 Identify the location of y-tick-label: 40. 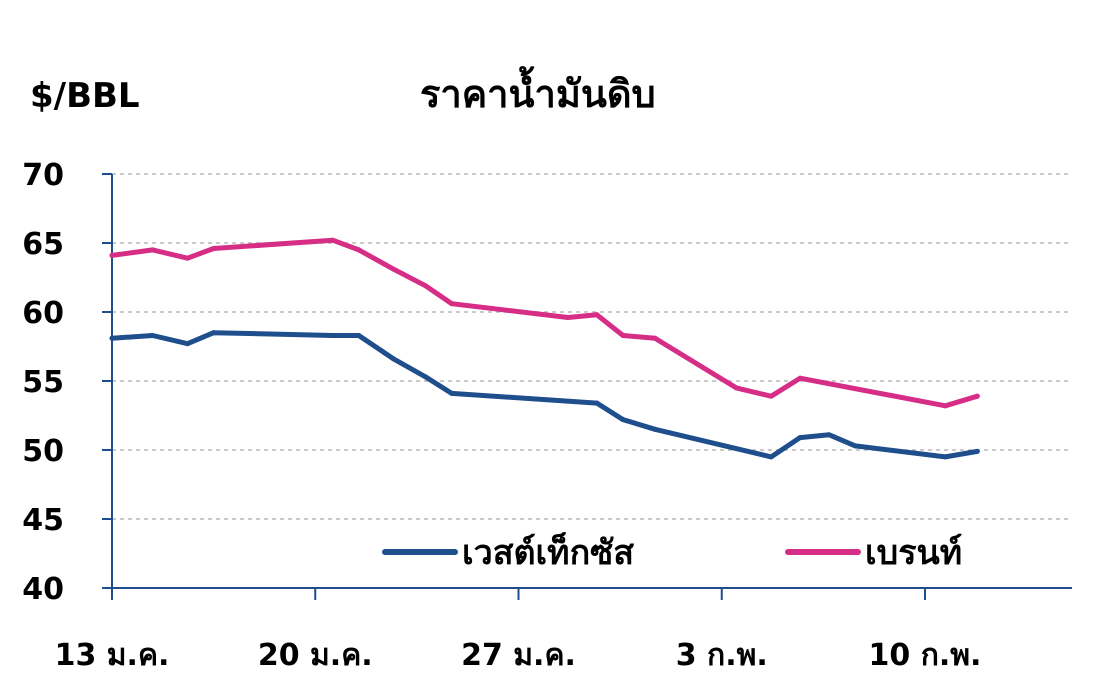
(43, 589).